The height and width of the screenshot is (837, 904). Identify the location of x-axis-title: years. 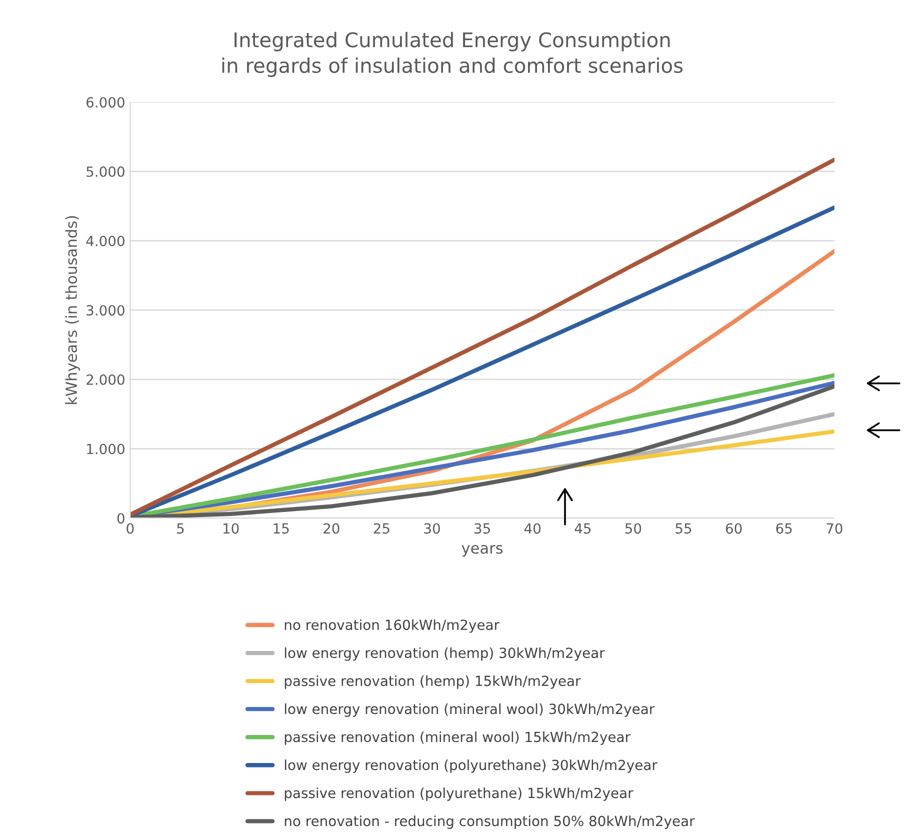
(482, 551).